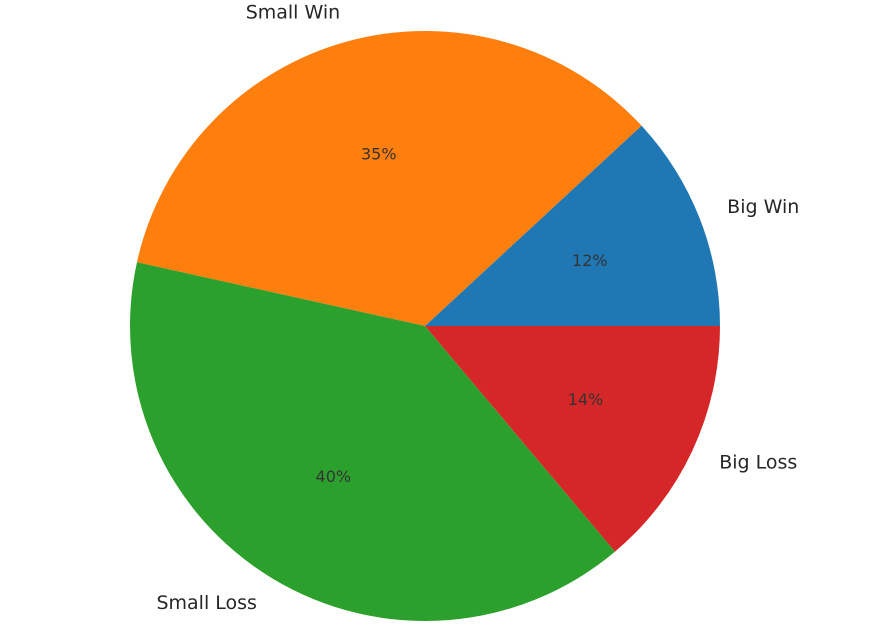 The width and height of the screenshot is (880, 635). Describe the element at coordinates (590, 260) in the screenshot. I see `percent-label: 12%` at that location.